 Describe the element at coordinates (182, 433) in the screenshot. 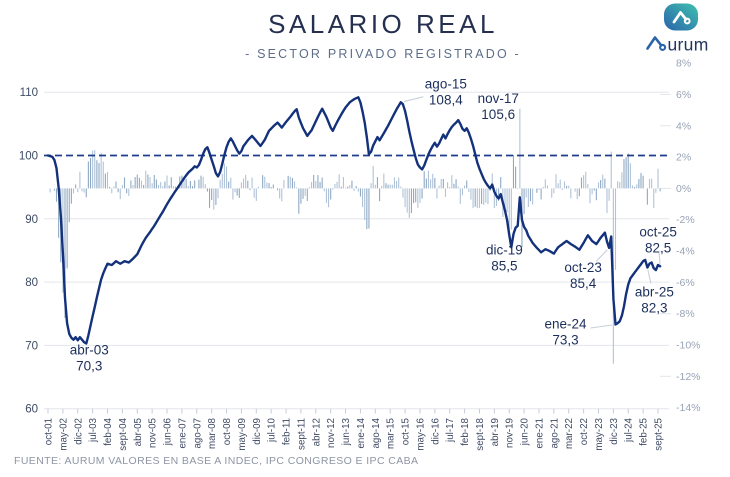

I see `x-tick-label: ene-07` at that location.